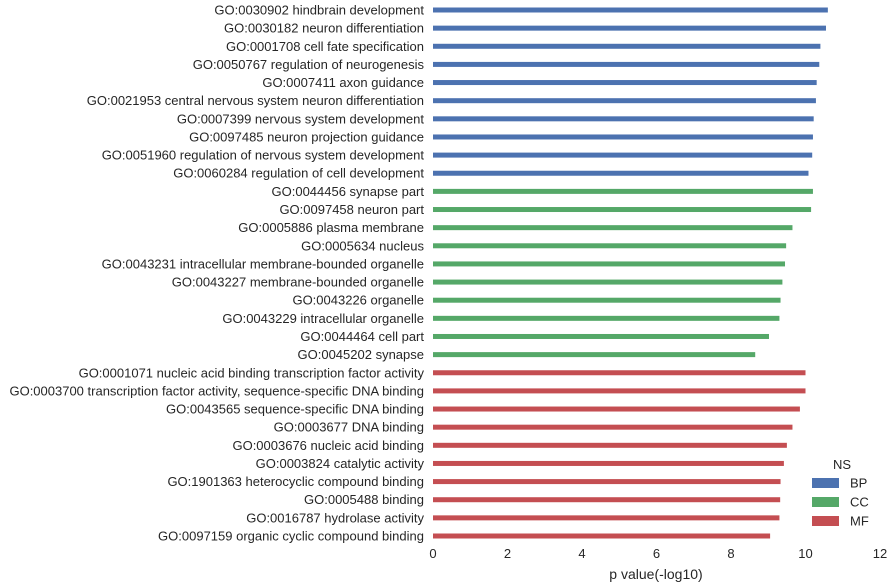  Describe the element at coordinates (343, 82) in the screenshot. I see `category-label: GO:0007411 axon guidance` at that location.